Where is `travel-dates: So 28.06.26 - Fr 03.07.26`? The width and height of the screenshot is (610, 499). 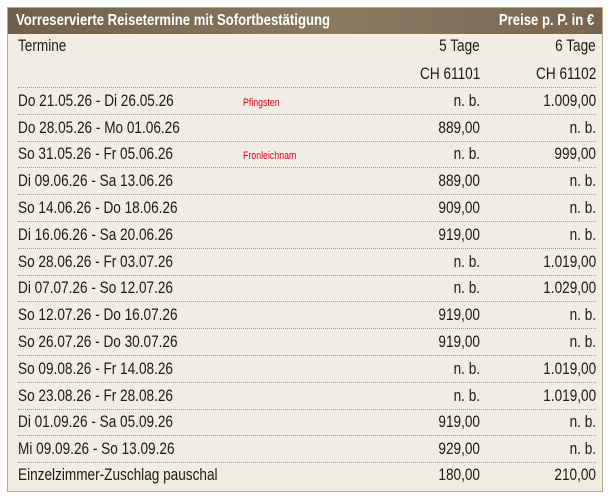 travel-dates: So 28.06.26 - Fr 03.07.26 is located at coordinates (95, 261).